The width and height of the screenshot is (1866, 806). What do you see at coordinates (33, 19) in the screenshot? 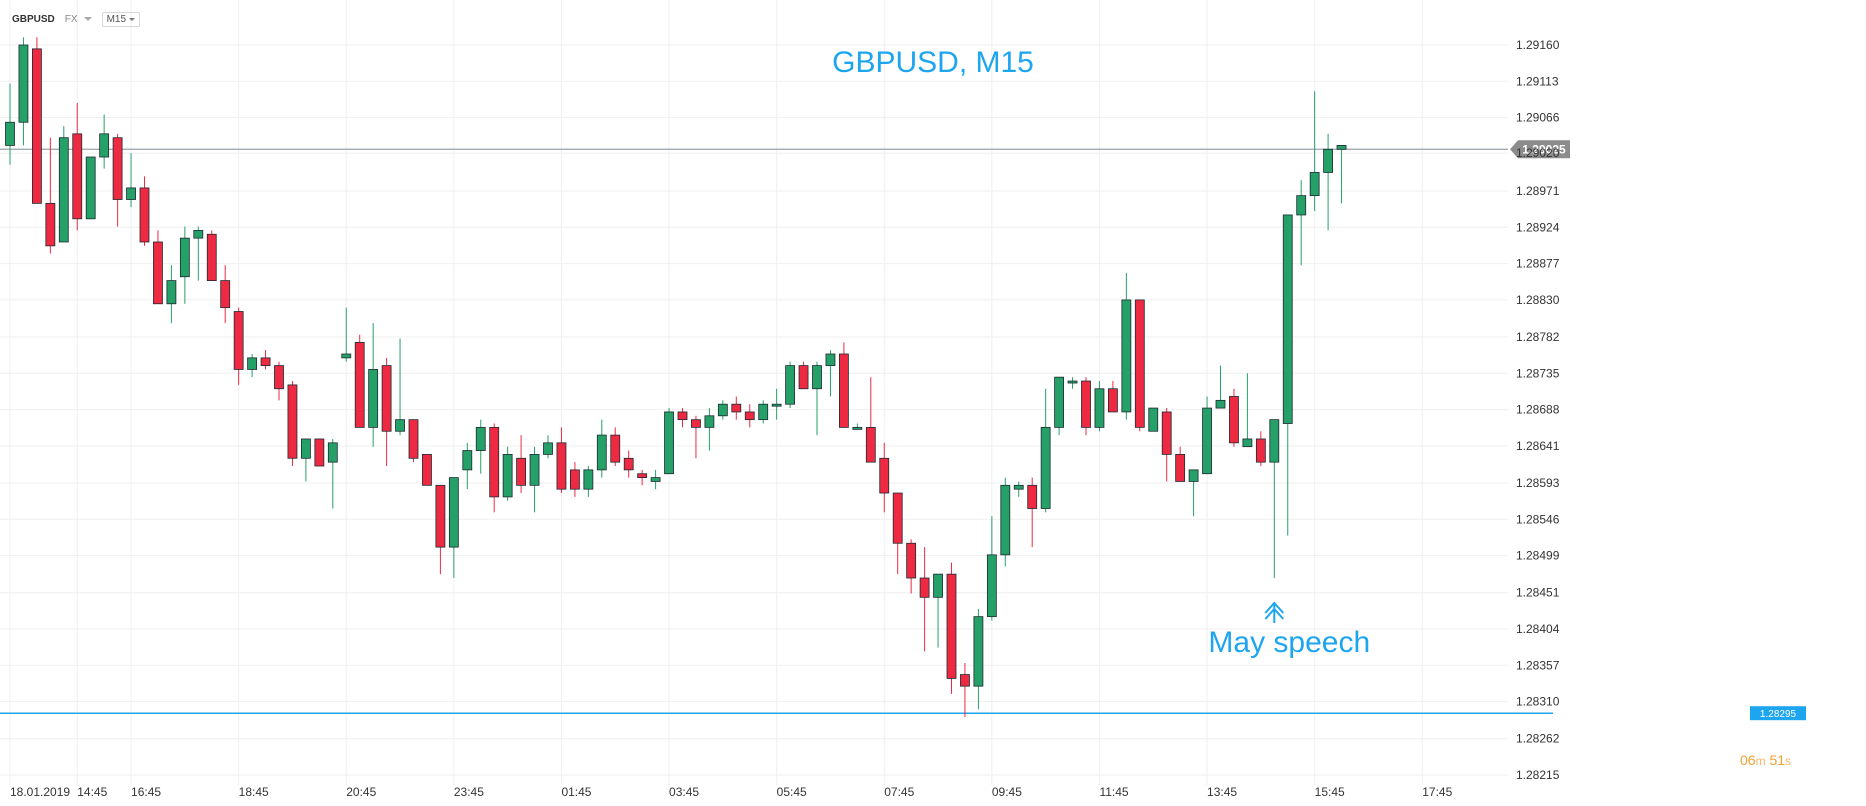
I see `symbol-label: GBPUSD` at bounding box center [33, 19].